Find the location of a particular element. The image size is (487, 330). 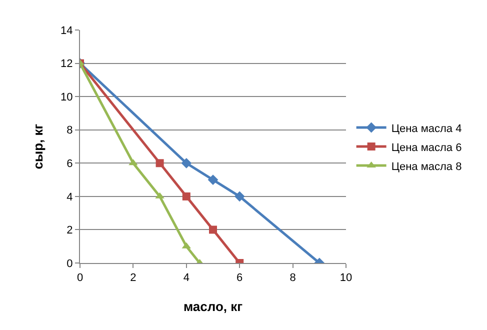

y-tick-label: 4 is located at coordinates (69, 197).